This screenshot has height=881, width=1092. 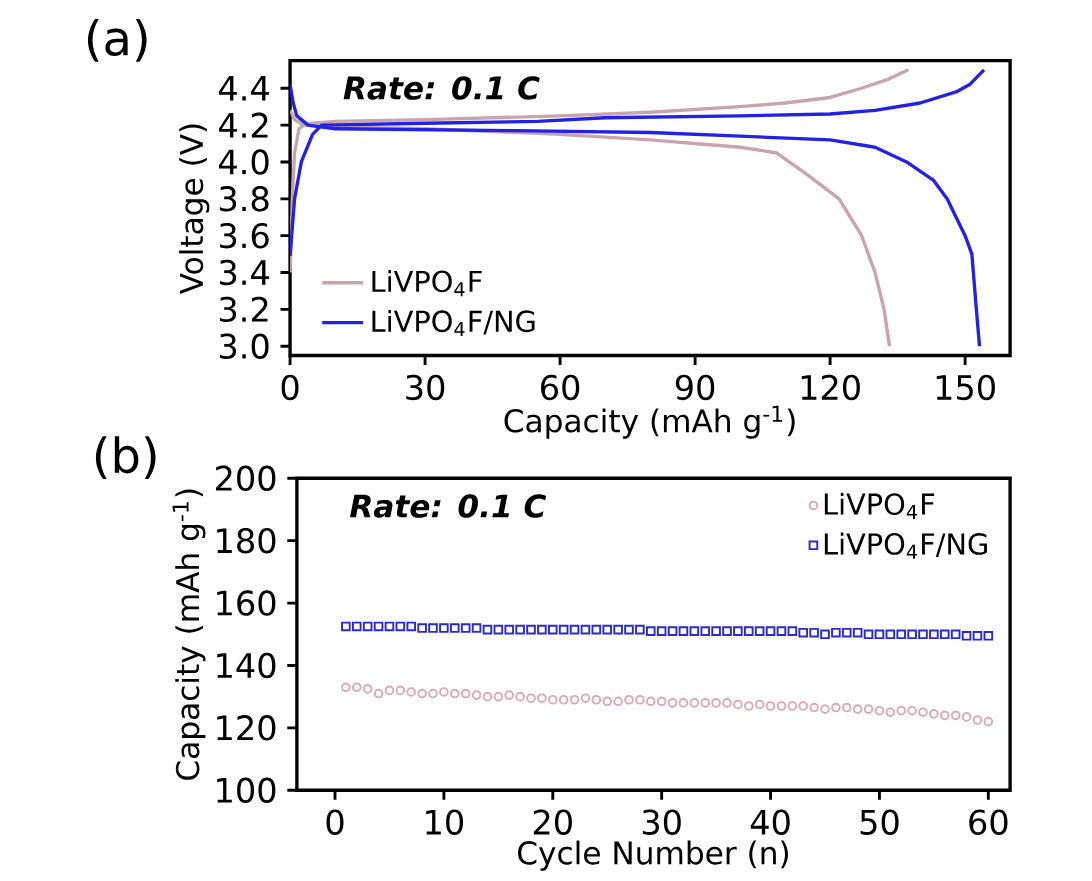 What do you see at coordinates (445, 822) in the screenshot?
I see `x-tick-label: 10` at bounding box center [445, 822].